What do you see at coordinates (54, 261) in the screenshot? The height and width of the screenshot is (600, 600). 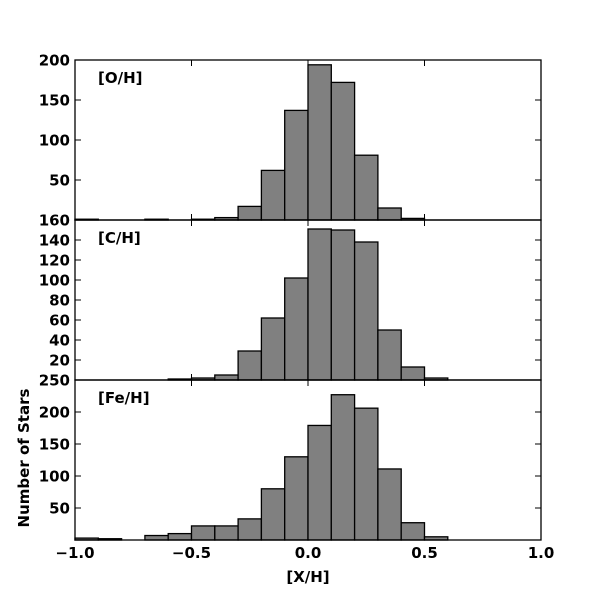 I see `y-tick-label: 120` at bounding box center [54, 261].